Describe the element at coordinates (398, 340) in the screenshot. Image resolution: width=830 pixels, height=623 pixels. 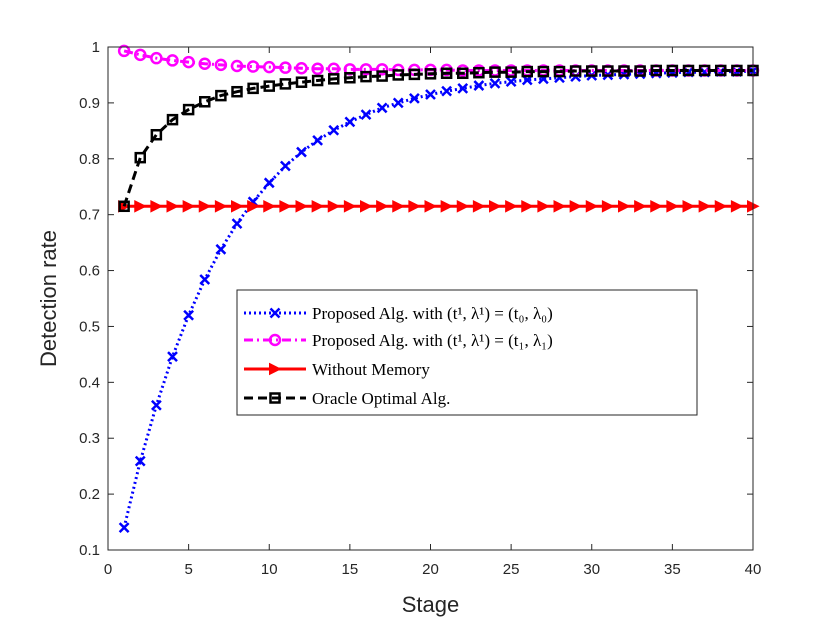
I see `legend-item: Proposed Alg. with (t¹, λ¹) = (t₁, λ₁)` at that location.